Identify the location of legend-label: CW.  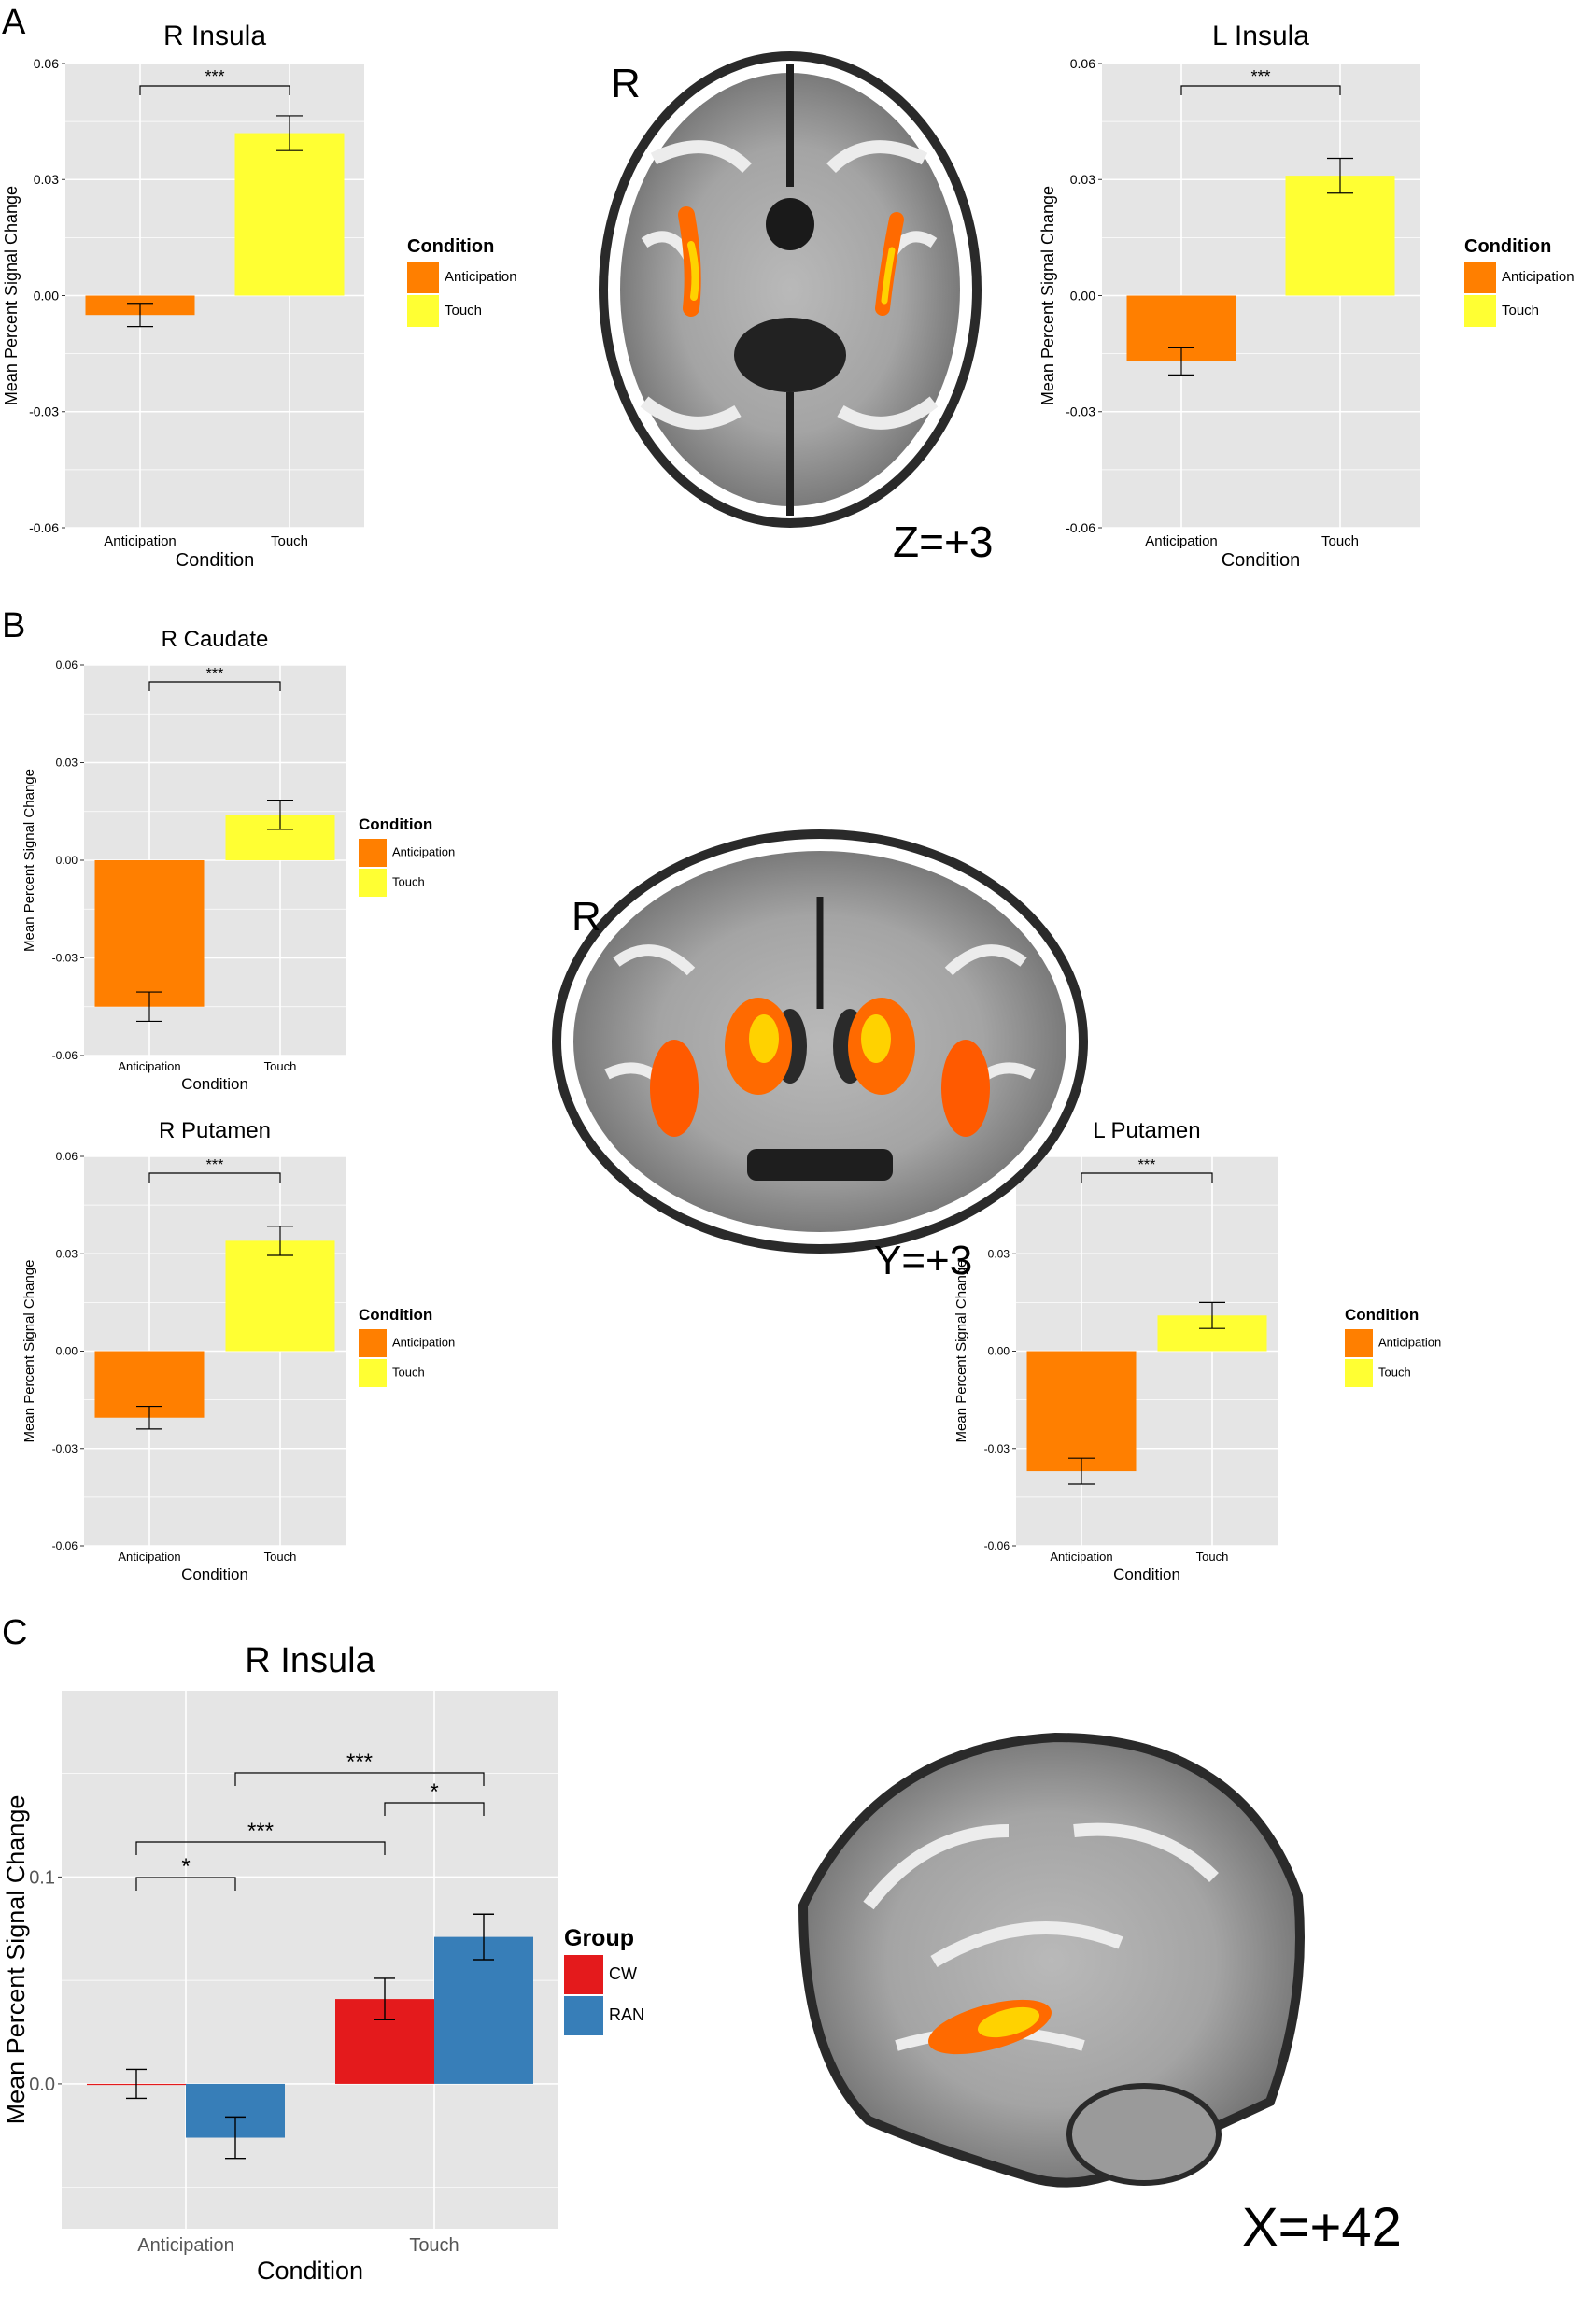
(623, 1973).